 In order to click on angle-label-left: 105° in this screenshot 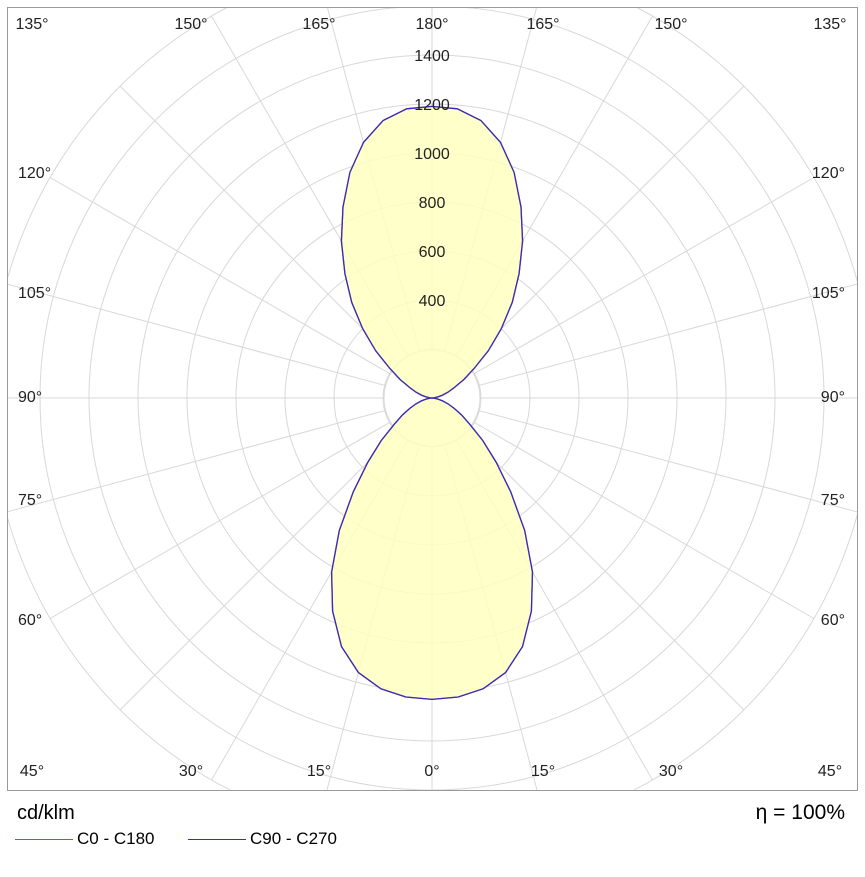, I will do `click(34, 293)`.